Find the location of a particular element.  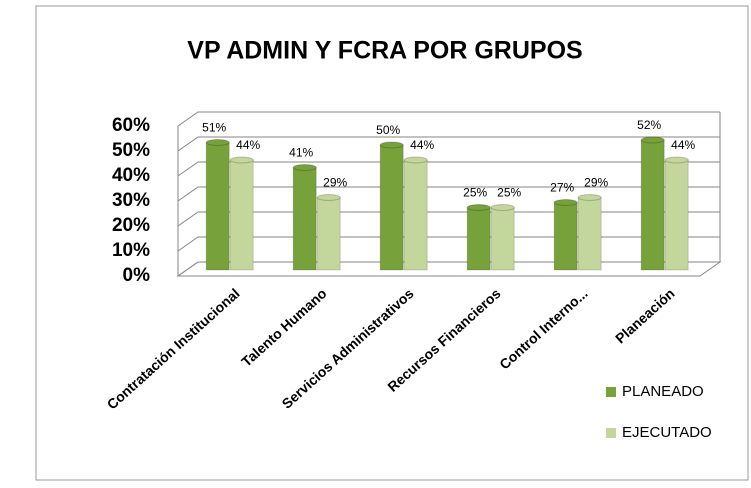

y-tick-label: 50% is located at coordinates (131, 150).